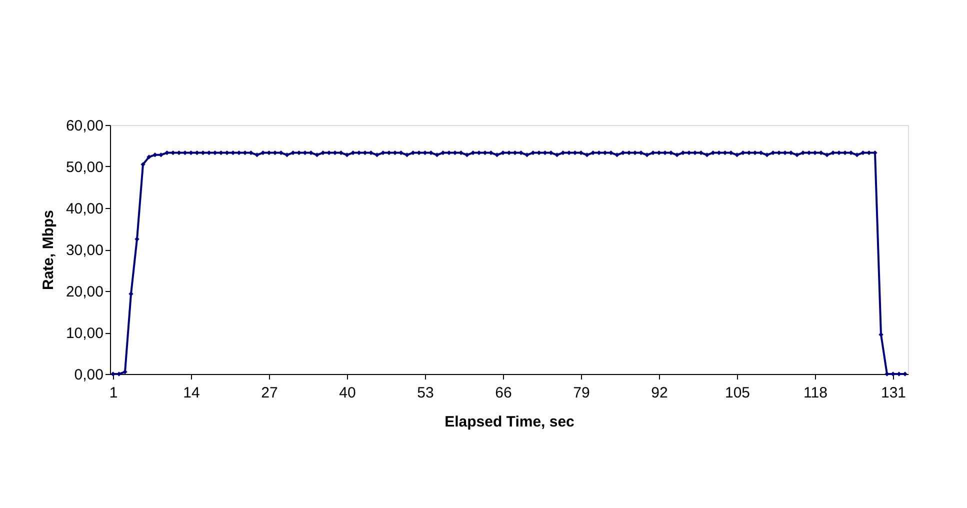 Image resolution: width=967 pixels, height=508 pixels. What do you see at coordinates (737, 393) in the screenshot?
I see `x-tick-label: 105` at bounding box center [737, 393].